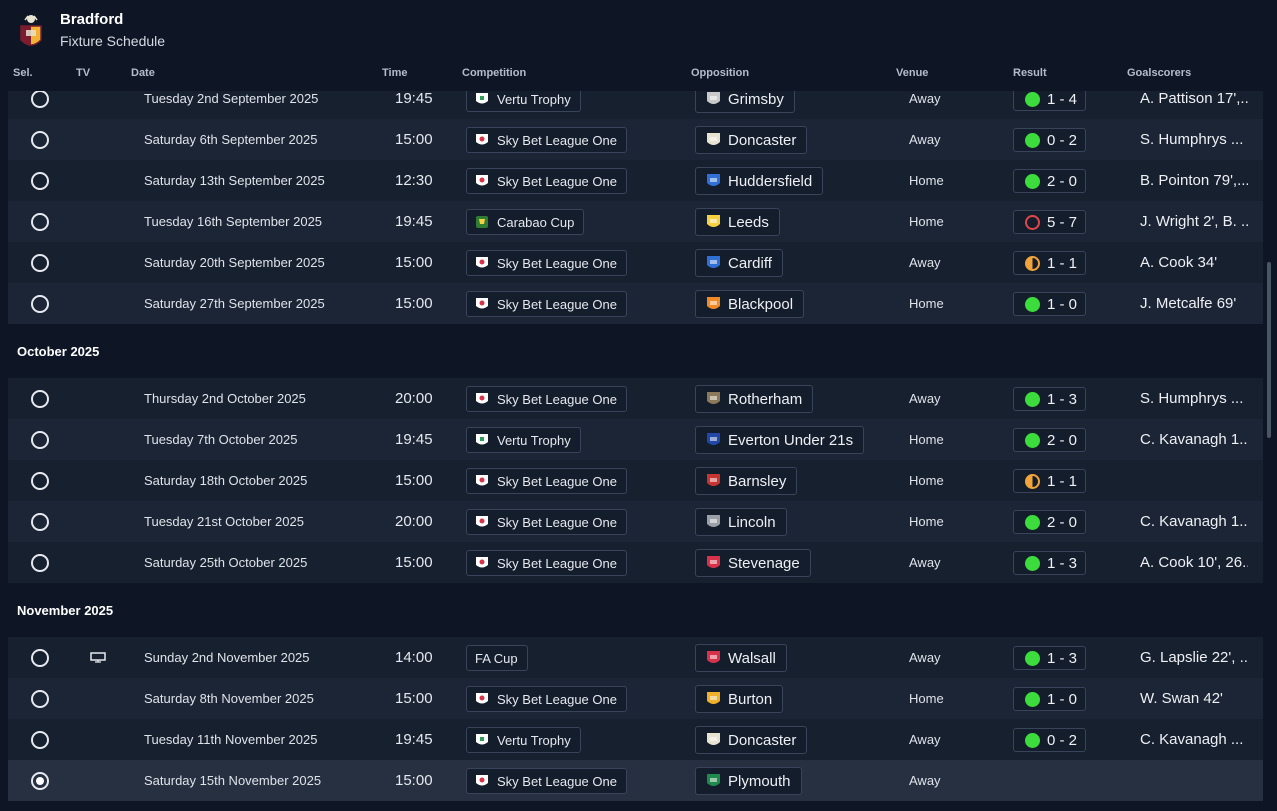  Describe the element at coordinates (759, 181) in the screenshot. I see `opposition-chip: Huddersfield` at that location.